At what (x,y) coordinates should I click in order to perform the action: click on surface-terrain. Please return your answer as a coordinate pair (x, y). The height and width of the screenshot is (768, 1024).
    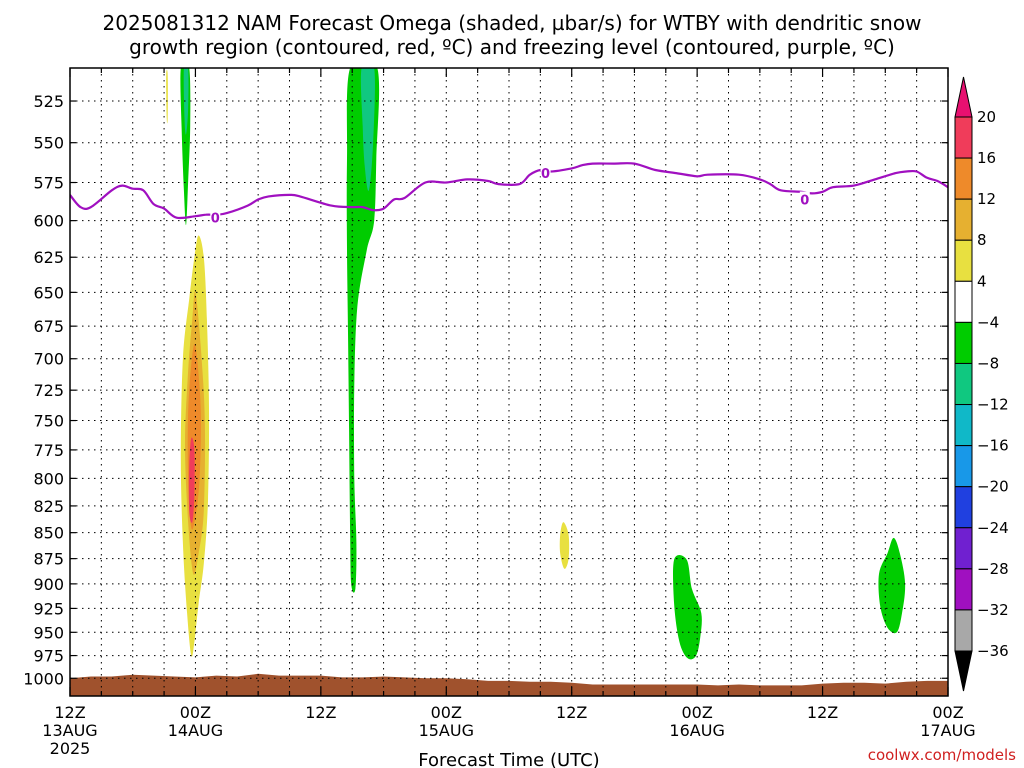
    Looking at the image, I should click on (509, 684).